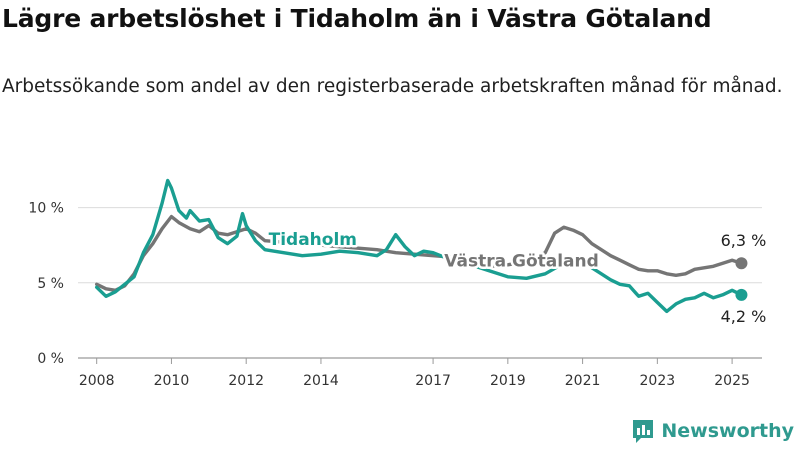 This screenshot has height=450, width=800. What do you see at coordinates (508, 381) in the screenshot?
I see `x-tick-label: 2019` at bounding box center [508, 381].